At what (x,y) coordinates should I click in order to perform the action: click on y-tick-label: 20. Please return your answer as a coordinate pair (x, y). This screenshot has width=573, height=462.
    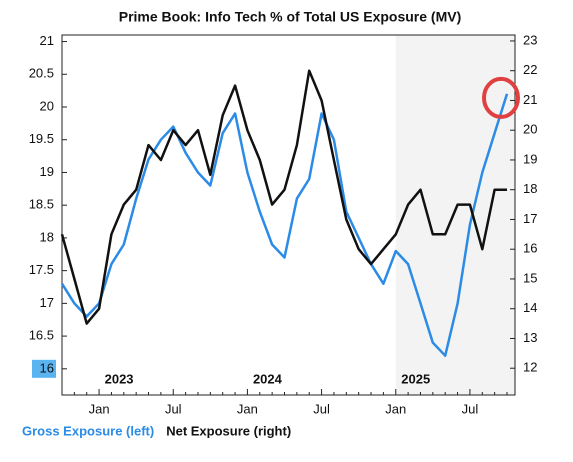
    Looking at the image, I should click on (47, 105).